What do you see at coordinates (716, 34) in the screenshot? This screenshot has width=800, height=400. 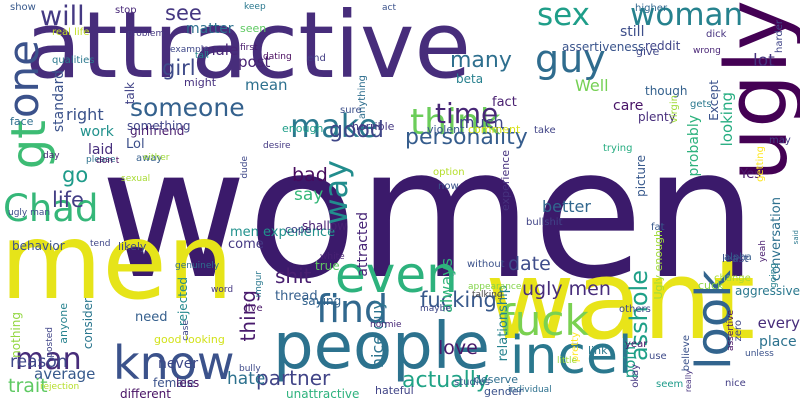 I see `cloud-word: dick` at bounding box center [716, 34].